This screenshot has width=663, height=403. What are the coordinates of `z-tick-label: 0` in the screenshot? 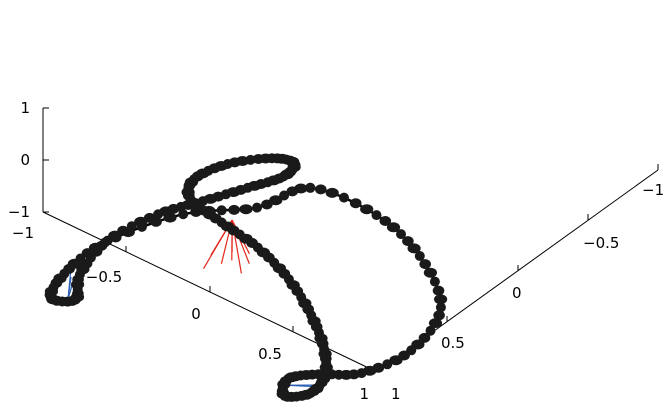 It's located at (25, 160).